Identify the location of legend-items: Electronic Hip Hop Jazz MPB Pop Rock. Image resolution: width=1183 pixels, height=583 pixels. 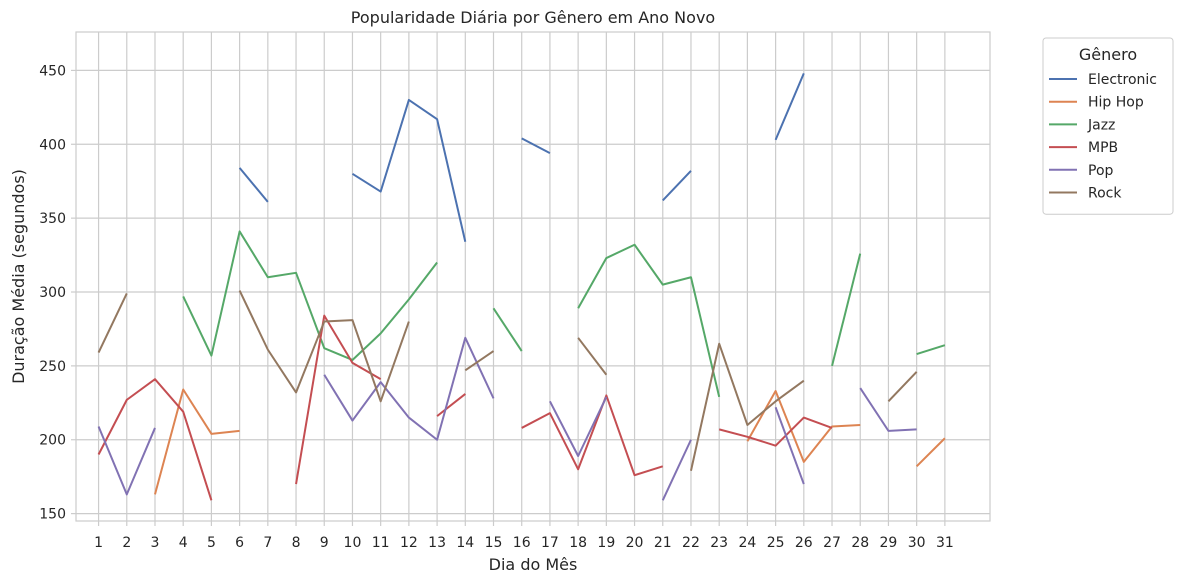
(1103, 137).